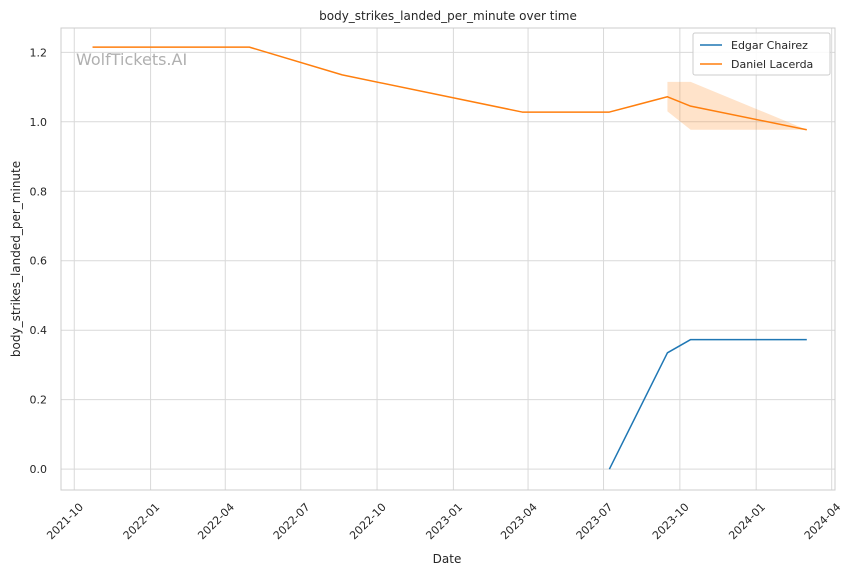 This screenshot has width=863, height=579. I want to click on y-tick-label: 0.2, so click(39, 400).